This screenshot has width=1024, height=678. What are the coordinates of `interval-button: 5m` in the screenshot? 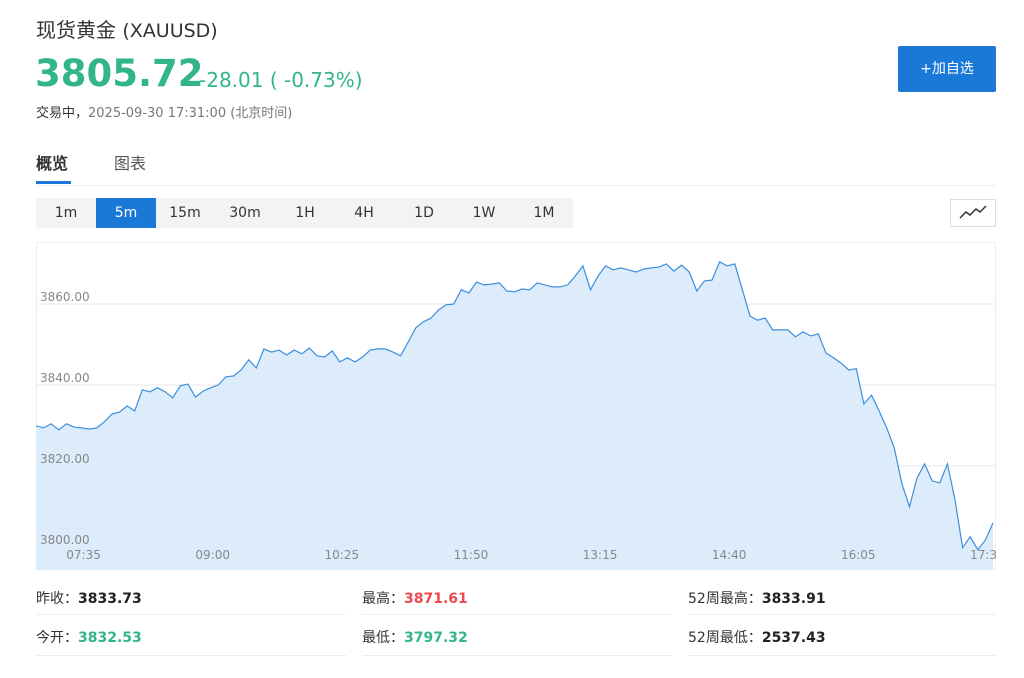 It's located at (126, 213).